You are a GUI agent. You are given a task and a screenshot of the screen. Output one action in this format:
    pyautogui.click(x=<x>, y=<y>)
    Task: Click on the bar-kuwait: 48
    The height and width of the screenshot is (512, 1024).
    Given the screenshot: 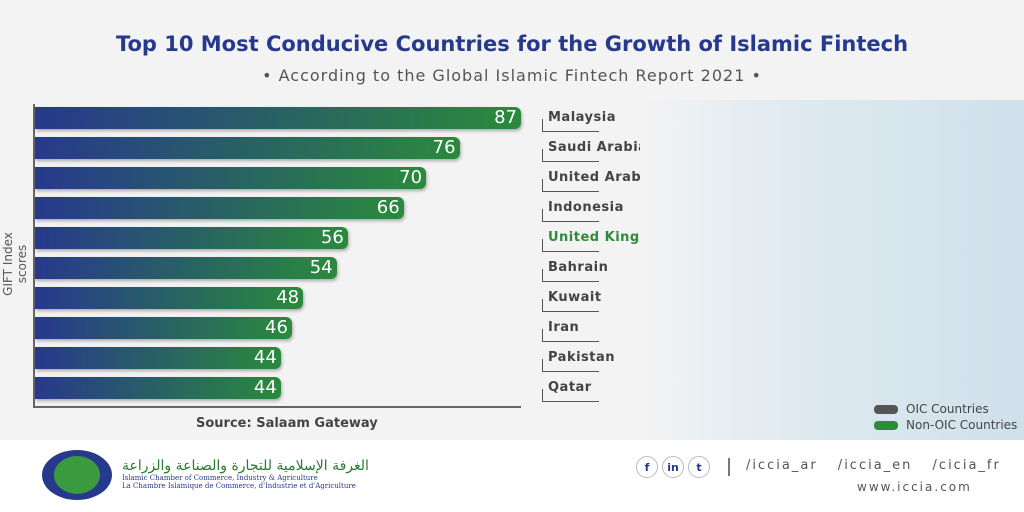 What is the action you would take?
    pyautogui.click(x=169, y=298)
    